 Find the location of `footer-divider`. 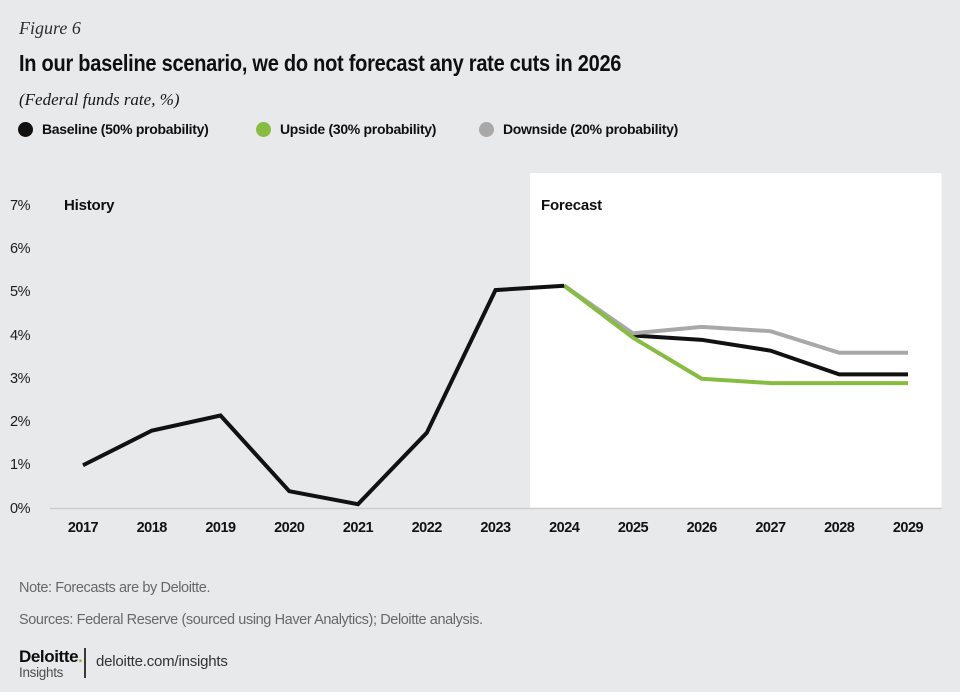

footer-divider is located at coordinates (85, 663).